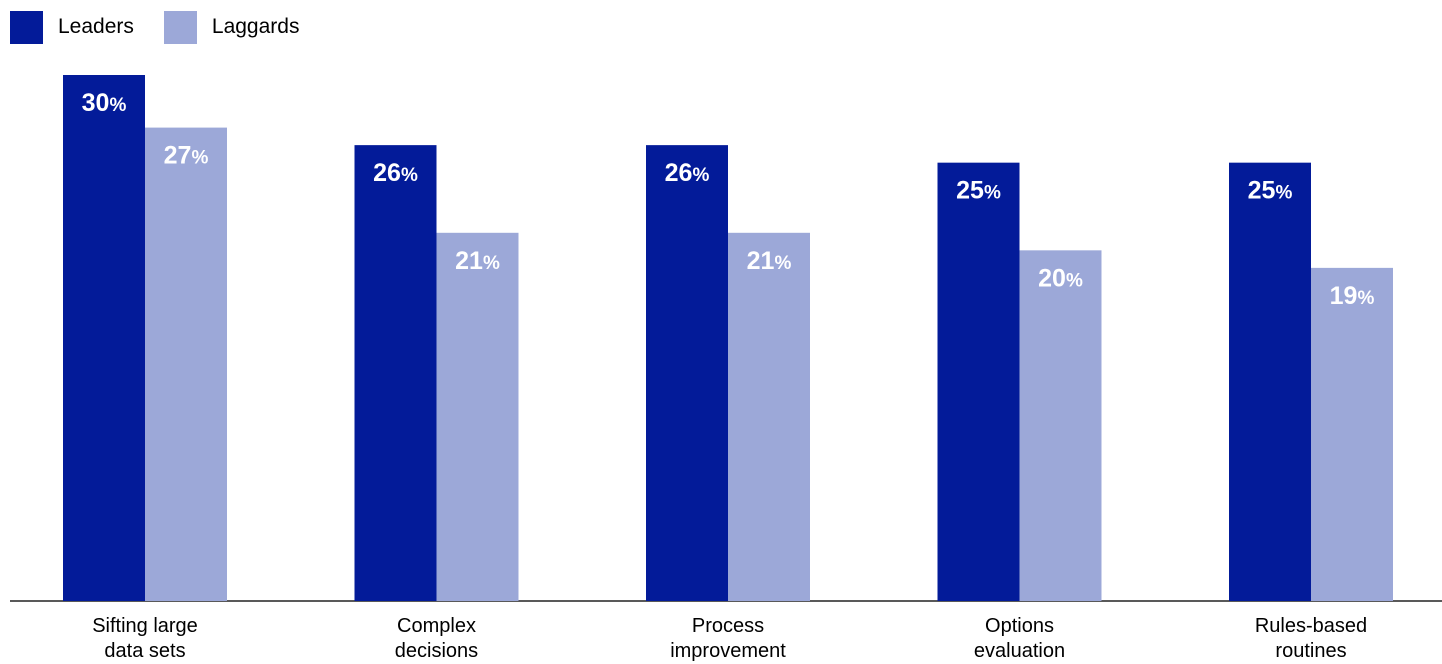  I want to click on data-label-laggards: 19%, so click(1352, 296).